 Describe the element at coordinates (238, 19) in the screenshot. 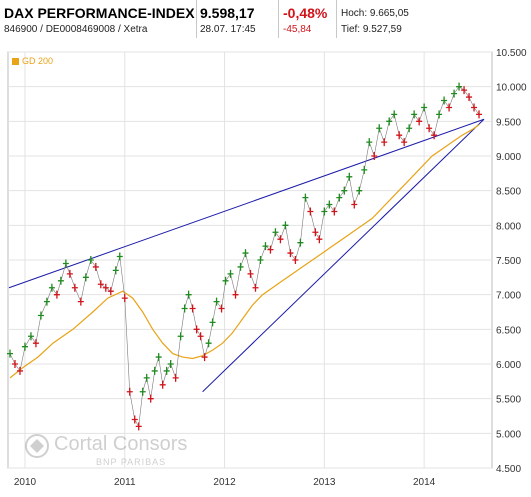

I see `quote-price-cell` at that location.